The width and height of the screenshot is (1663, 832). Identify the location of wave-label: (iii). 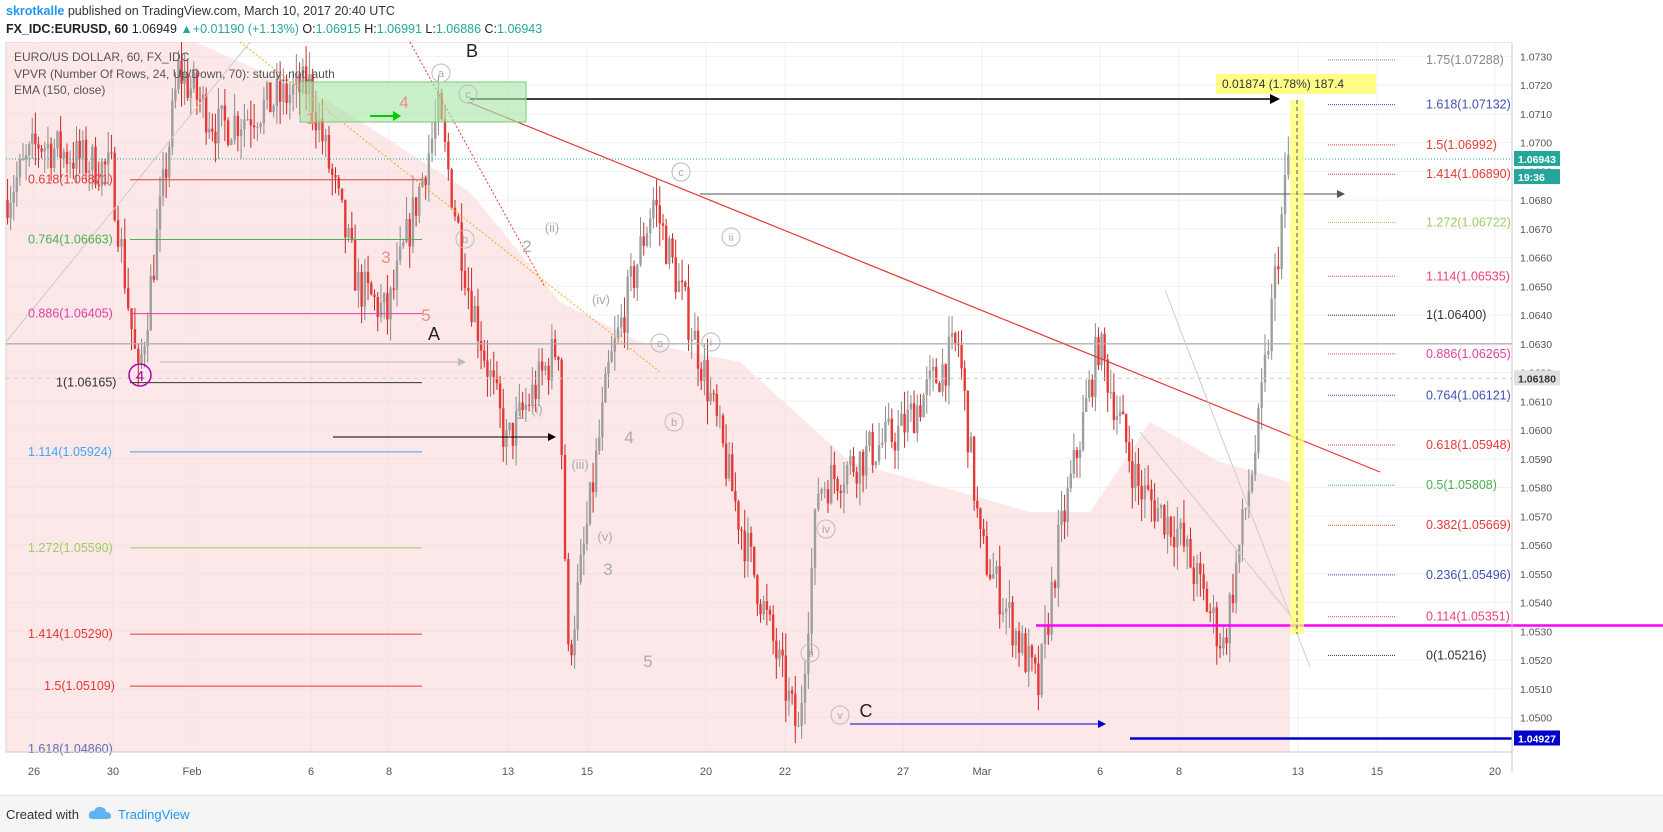
(579, 464).